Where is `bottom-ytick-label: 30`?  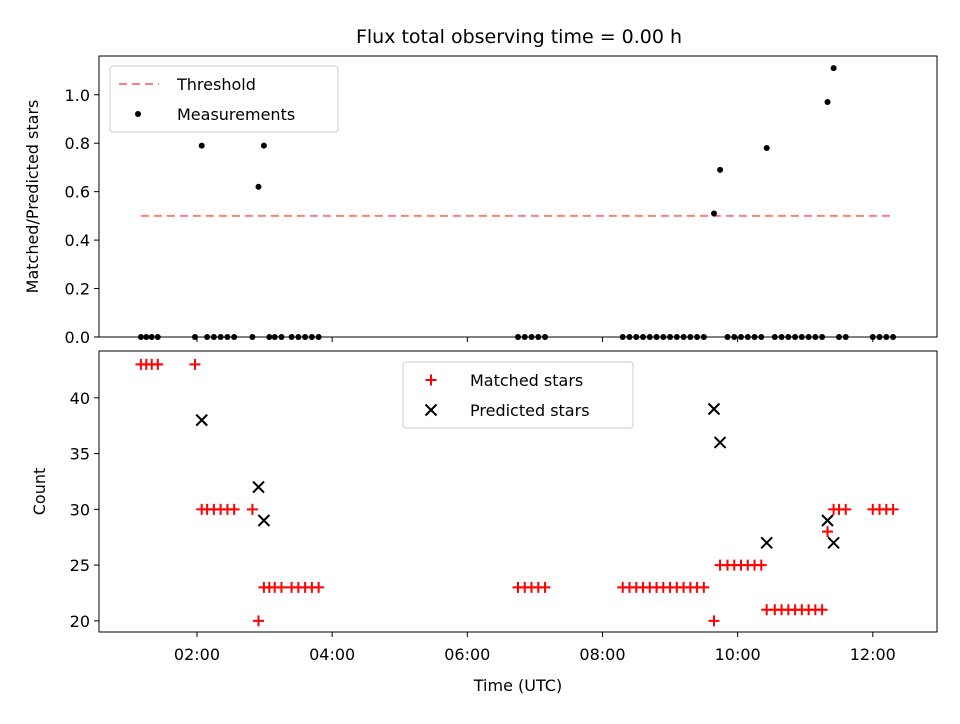 bottom-ytick-label: 30 is located at coordinates (80, 509).